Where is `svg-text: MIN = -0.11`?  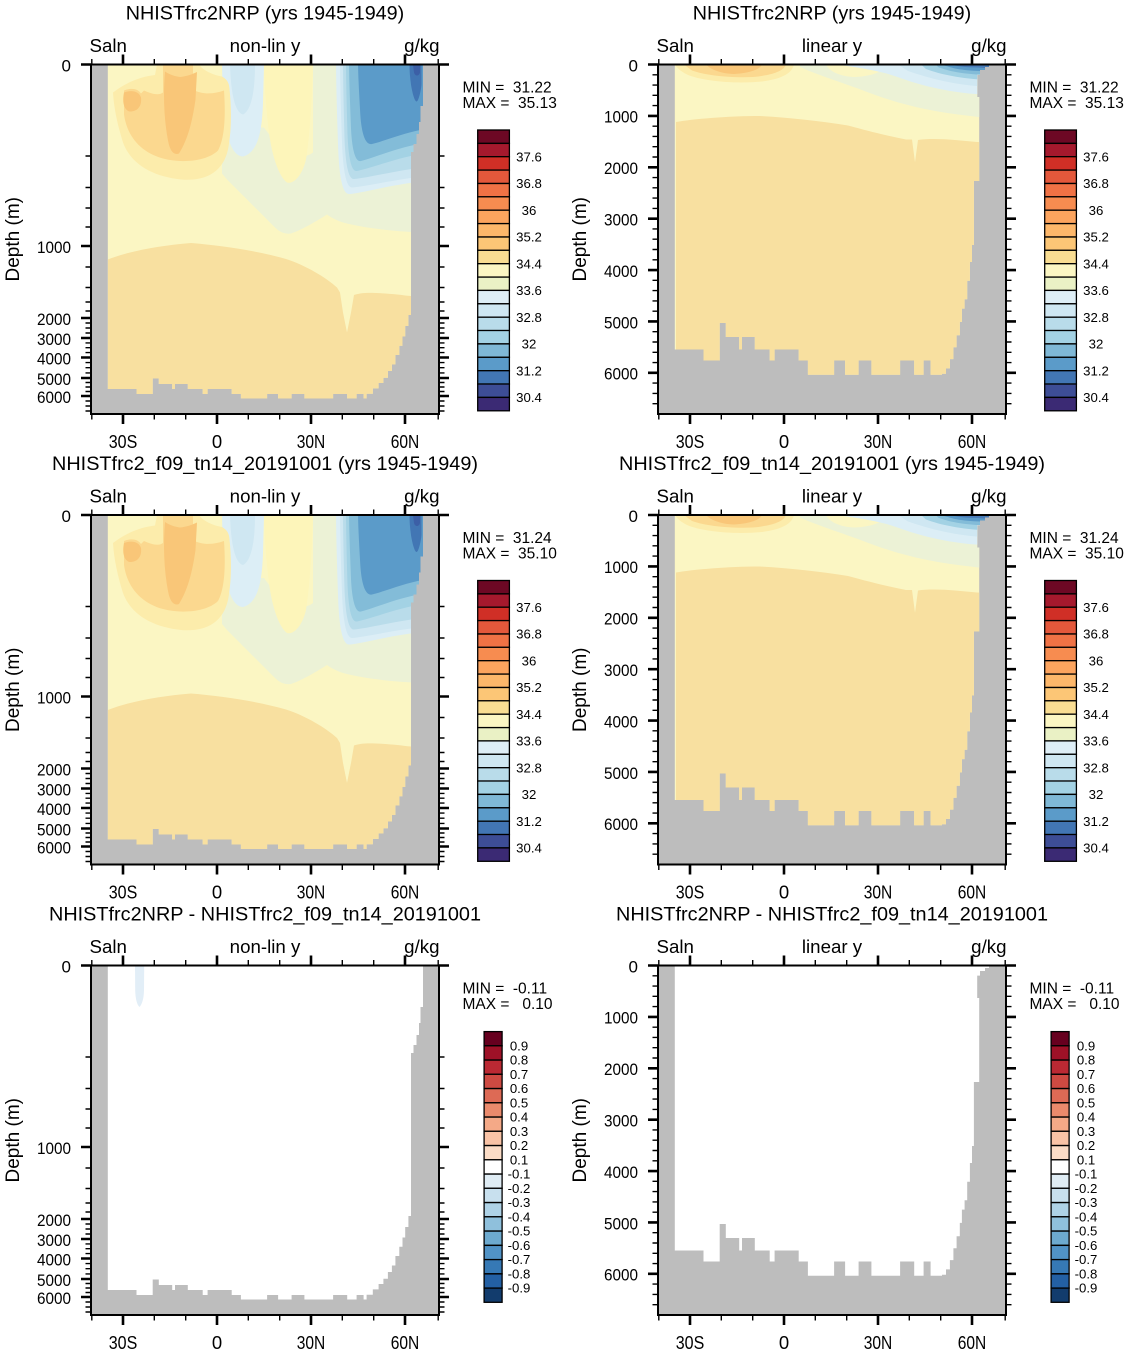
svg-text: MIN = -0.11 is located at coordinates (505, 988).